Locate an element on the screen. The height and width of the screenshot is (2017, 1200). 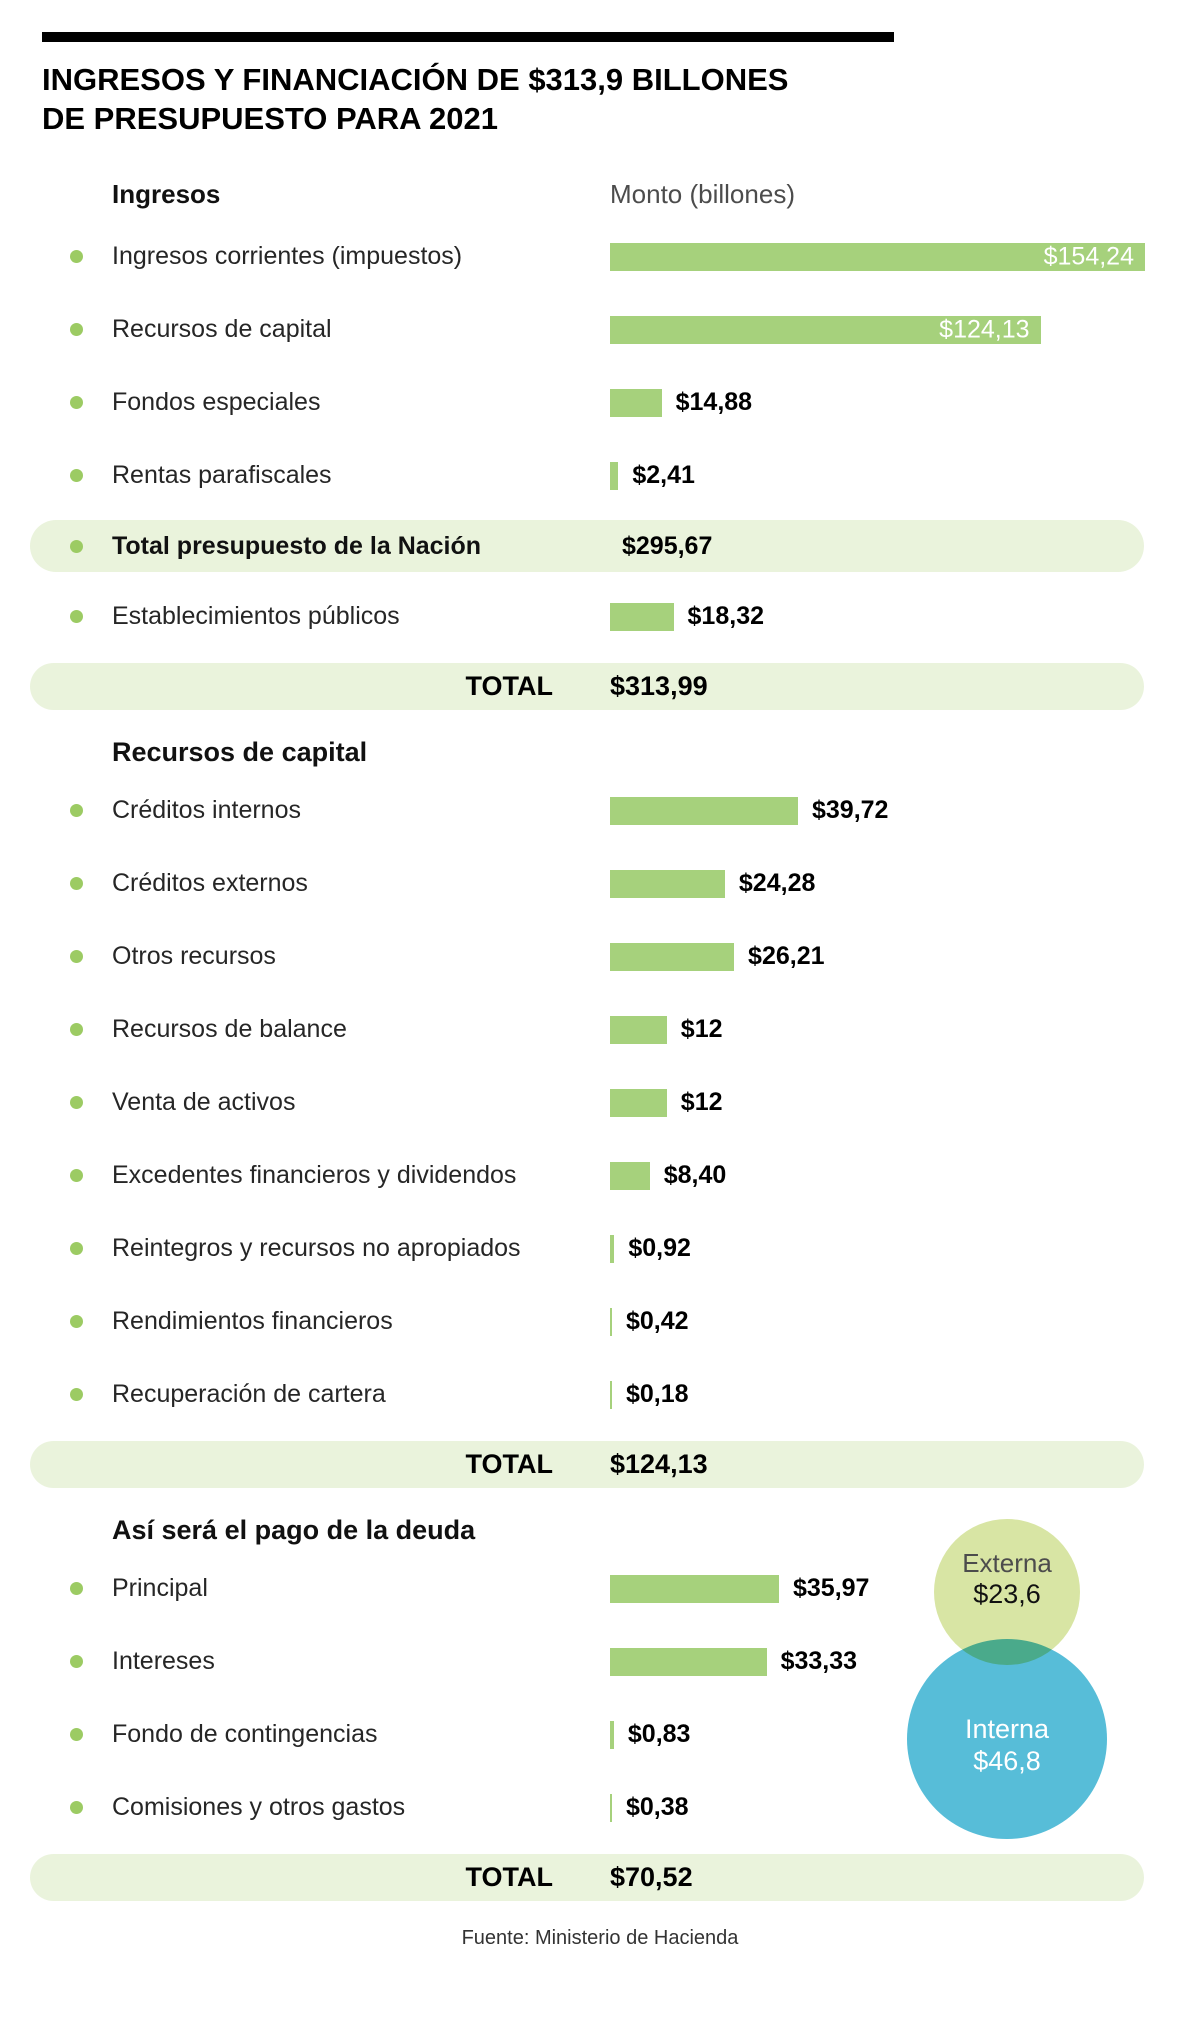
bar-zone: $124,13 is located at coordinates (905, 329).